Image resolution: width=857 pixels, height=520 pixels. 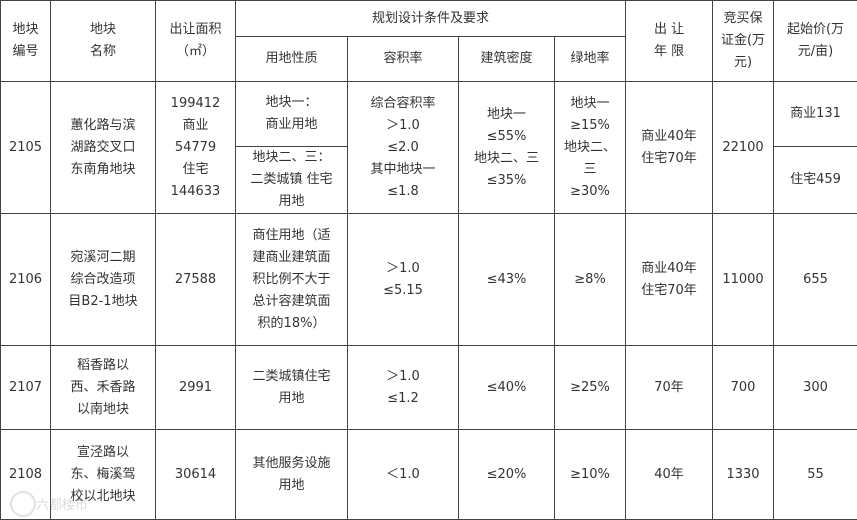 What do you see at coordinates (403, 59) in the screenshot?
I see `header-far: 容积率` at bounding box center [403, 59].